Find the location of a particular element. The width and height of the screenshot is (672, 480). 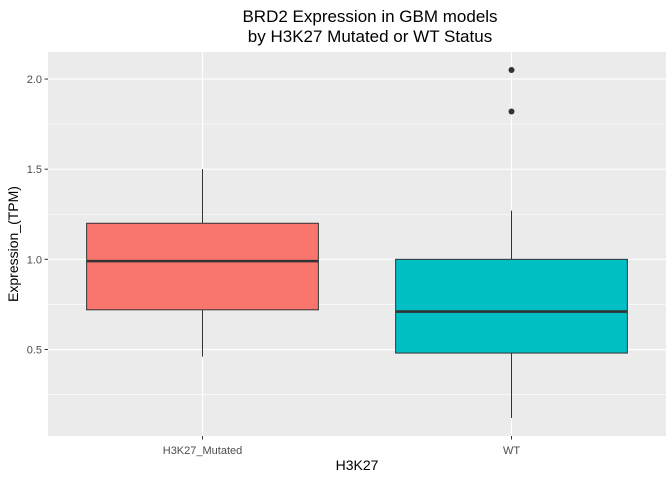

chart-title-line-1: BRD2 Expression in GBM models is located at coordinates (369, 16).